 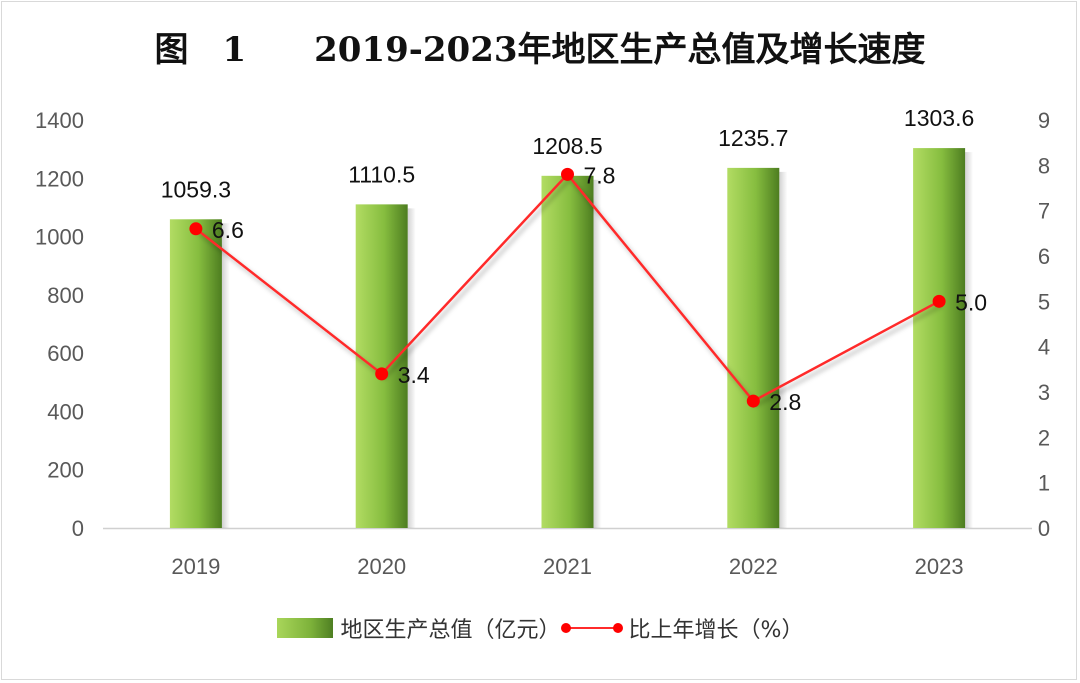 I want to click on y-left-tick-label: 1000, so click(x=59, y=237).